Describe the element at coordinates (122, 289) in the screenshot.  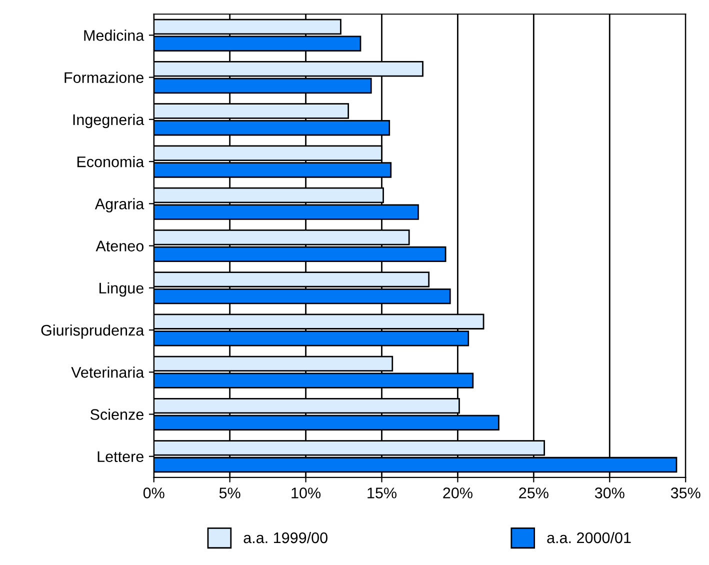
I see `y-tick-label: Lingue` at that location.